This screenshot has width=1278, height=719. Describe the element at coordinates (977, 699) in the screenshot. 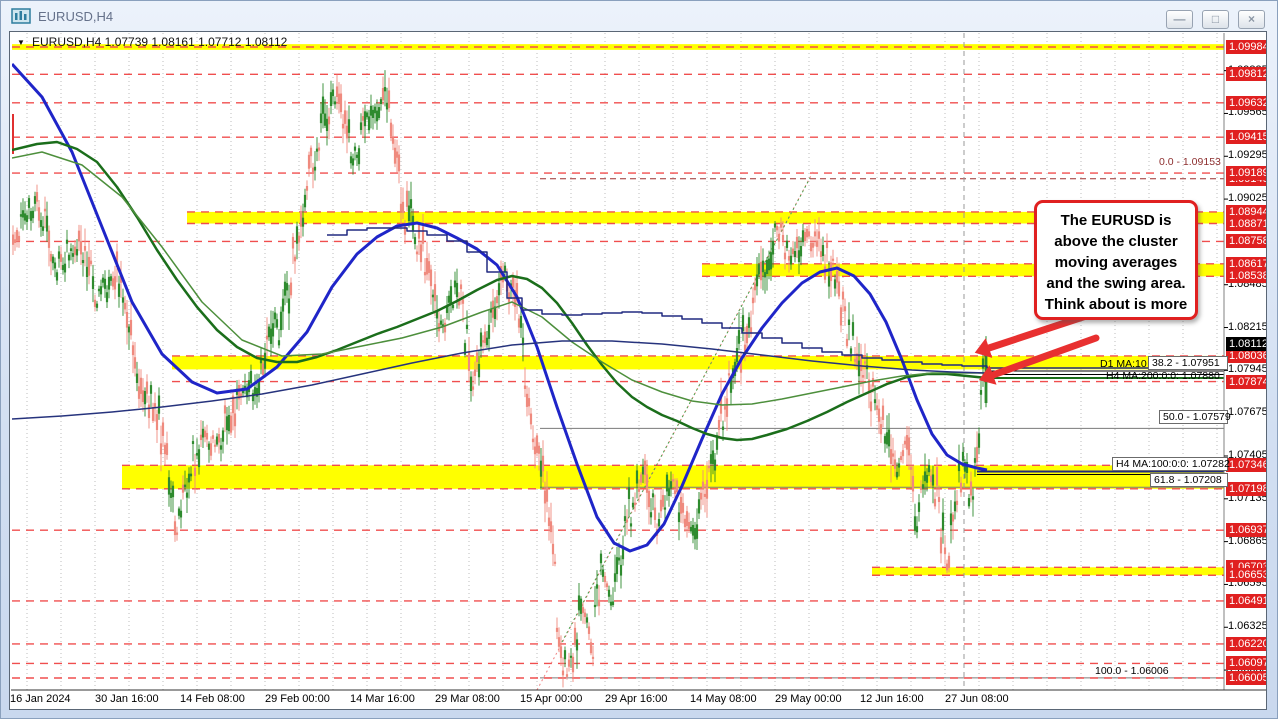

I see `date-axis-label: 27 Jun 08:00` at that location.